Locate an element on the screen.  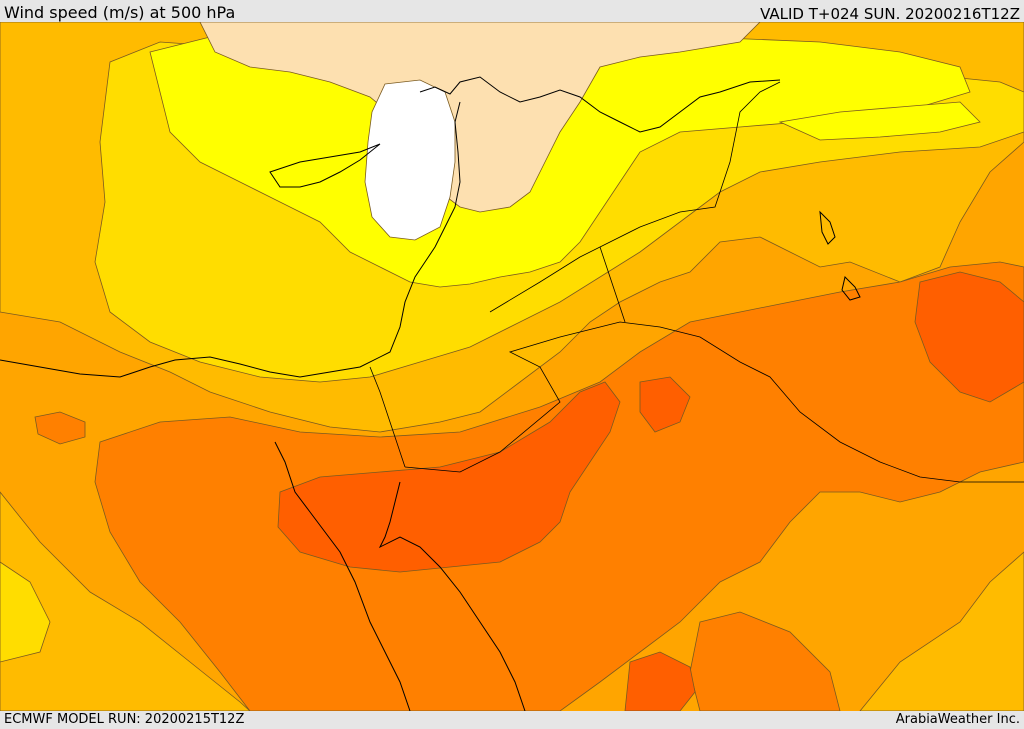
valid-time: VALID T+024 SUN. 20200216T12Z is located at coordinates (890, 14).